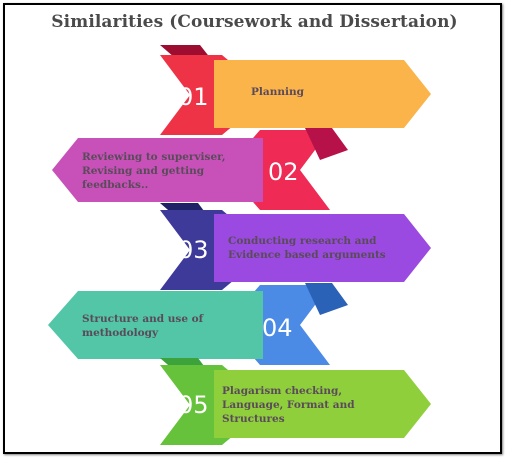 The image size is (509, 461). Describe the element at coordinates (302, 241) in the screenshot. I see `step-03-label-line-1: Conducting research and` at that location.